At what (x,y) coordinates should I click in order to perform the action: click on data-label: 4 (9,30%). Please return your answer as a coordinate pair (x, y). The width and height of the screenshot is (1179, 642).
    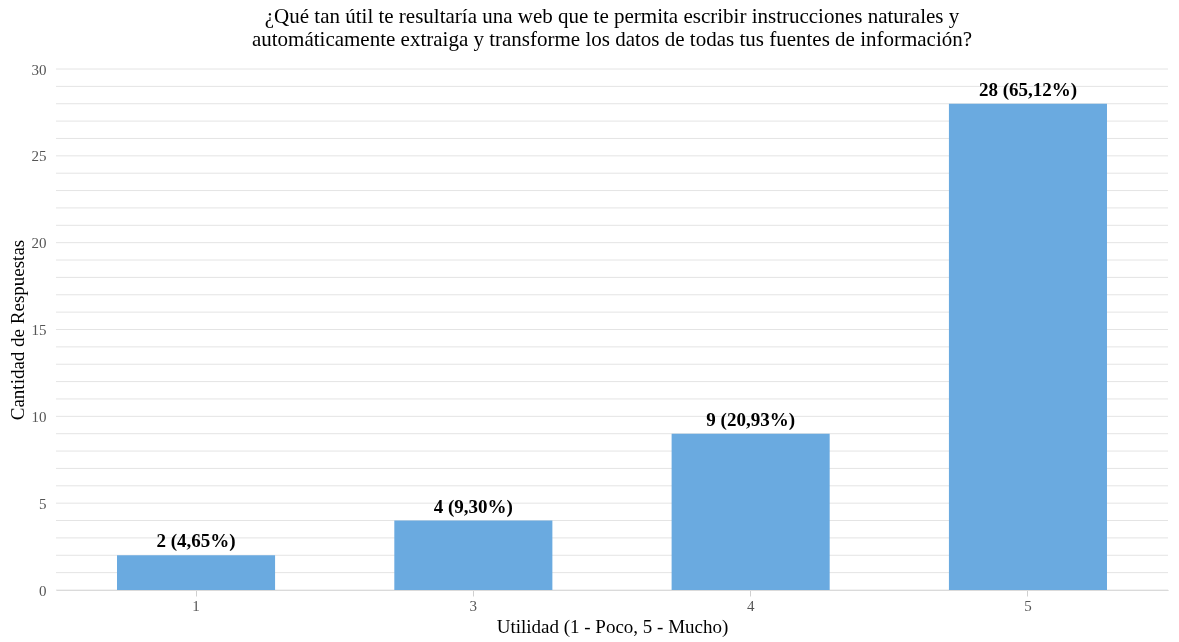
    Looking at the image, I should click on (473, 506).